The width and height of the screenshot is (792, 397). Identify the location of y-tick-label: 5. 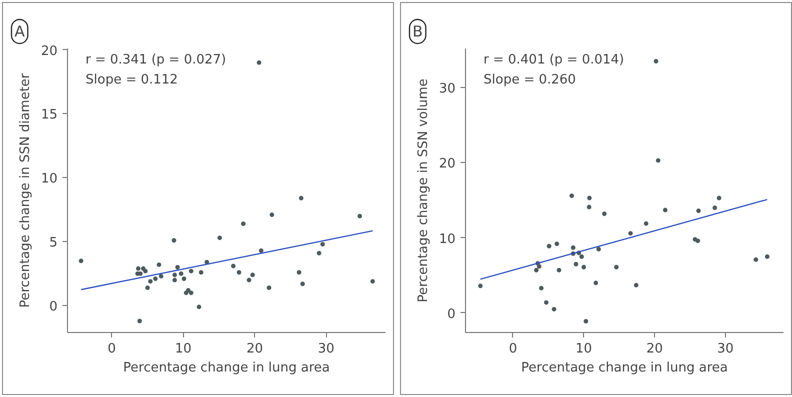
(53, 243).